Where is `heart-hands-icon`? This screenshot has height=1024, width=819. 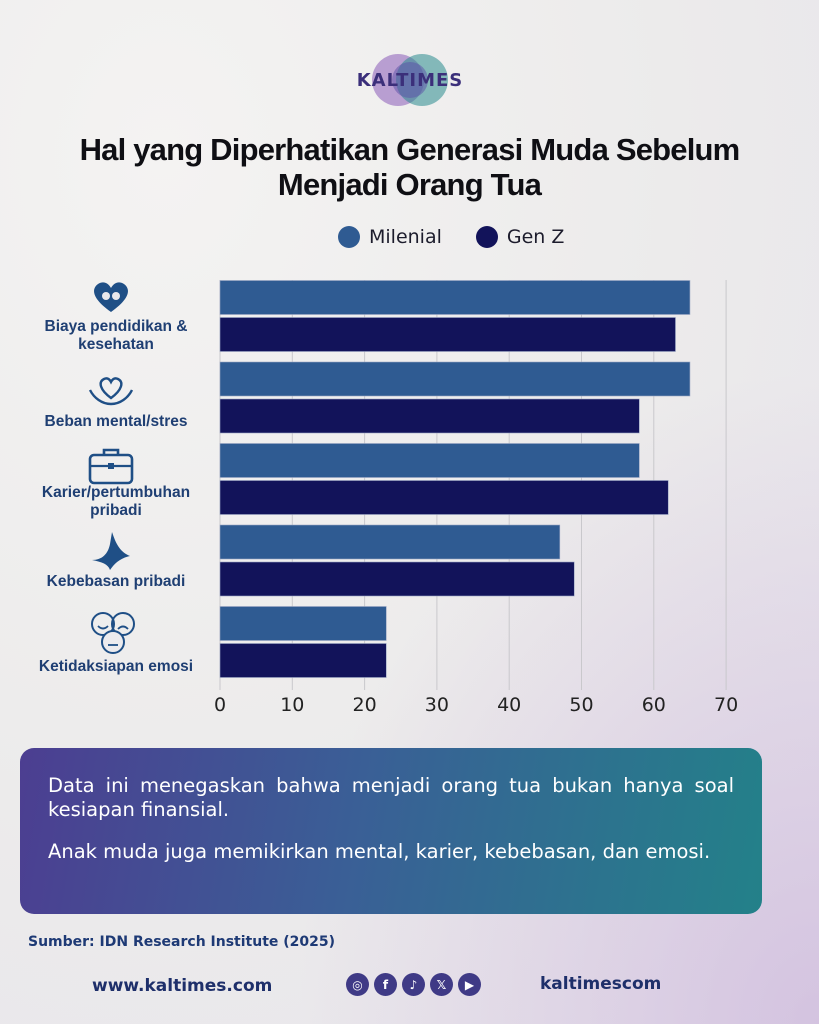
heart-hands-icon is located at coordinates (111, 297).